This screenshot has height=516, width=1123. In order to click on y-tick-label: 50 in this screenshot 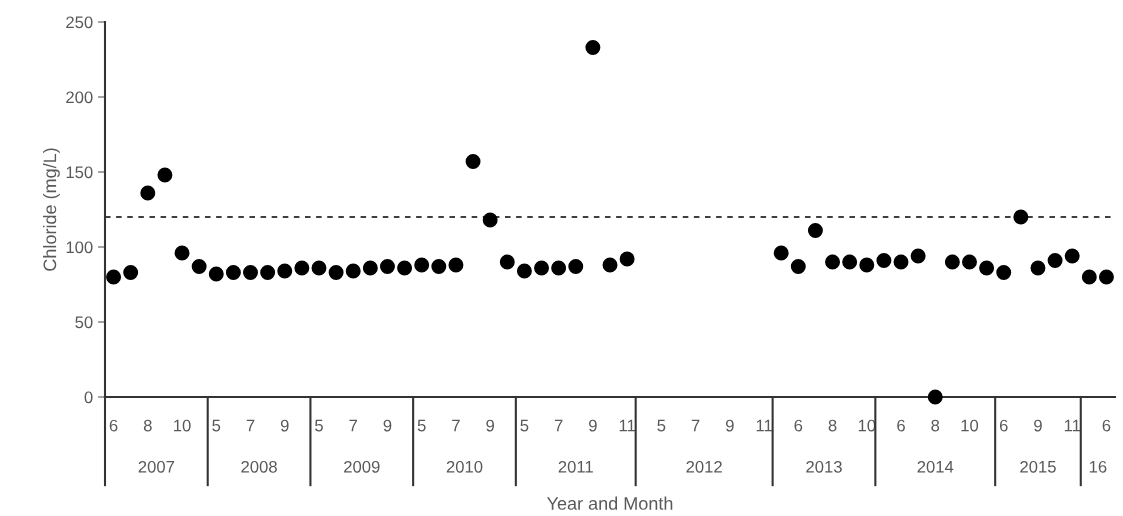, I will do `click(84, 322)`.